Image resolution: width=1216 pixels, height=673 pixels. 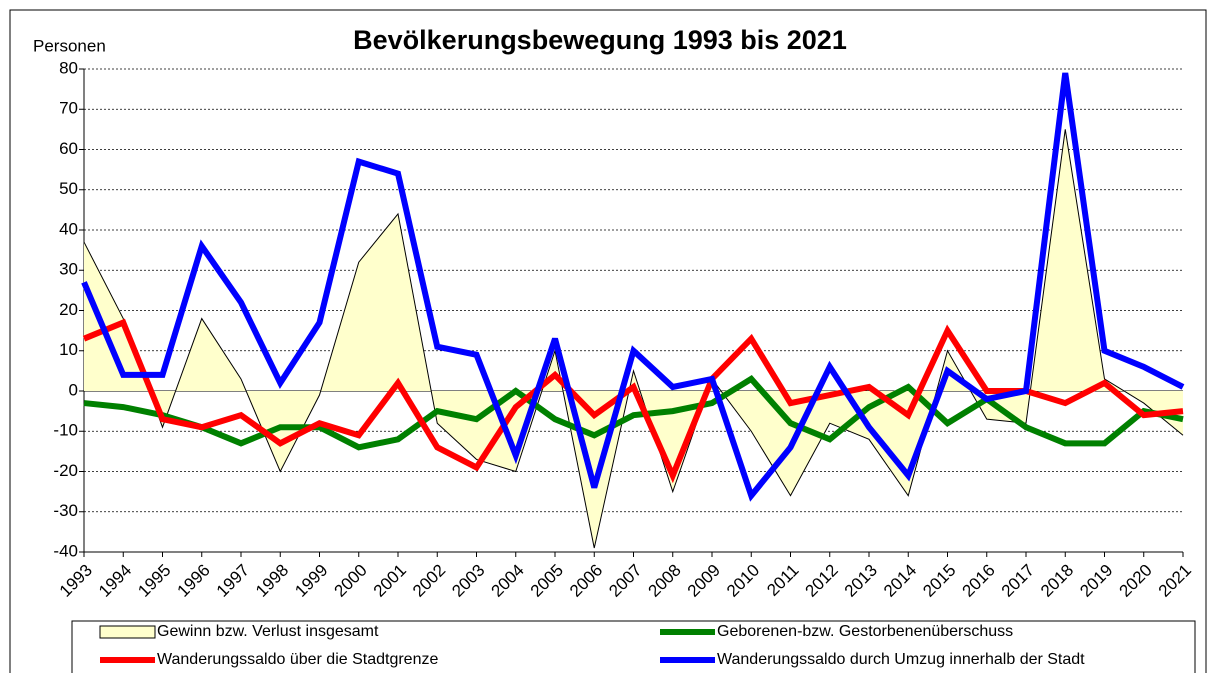 What do you see at coordinates (76, 581) in the screenshot?
I see `x-tick-label: 1993` at bounding box center [76, 581].